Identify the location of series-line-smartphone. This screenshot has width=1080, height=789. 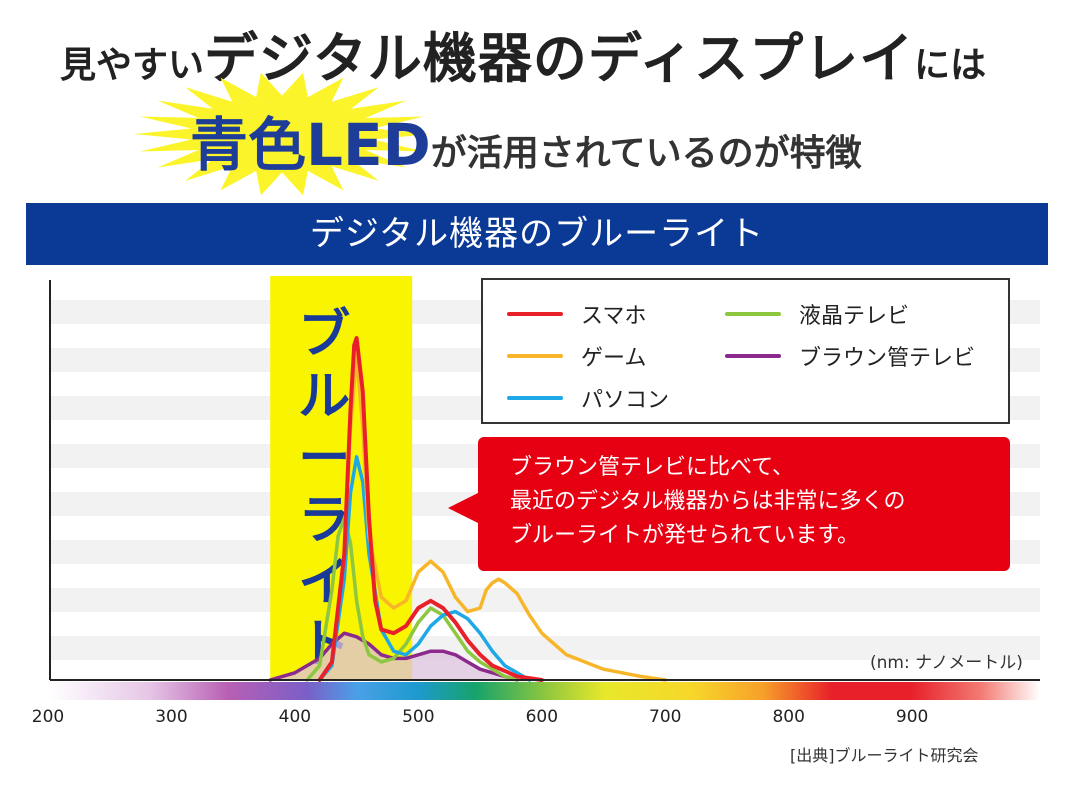
(430, 509).